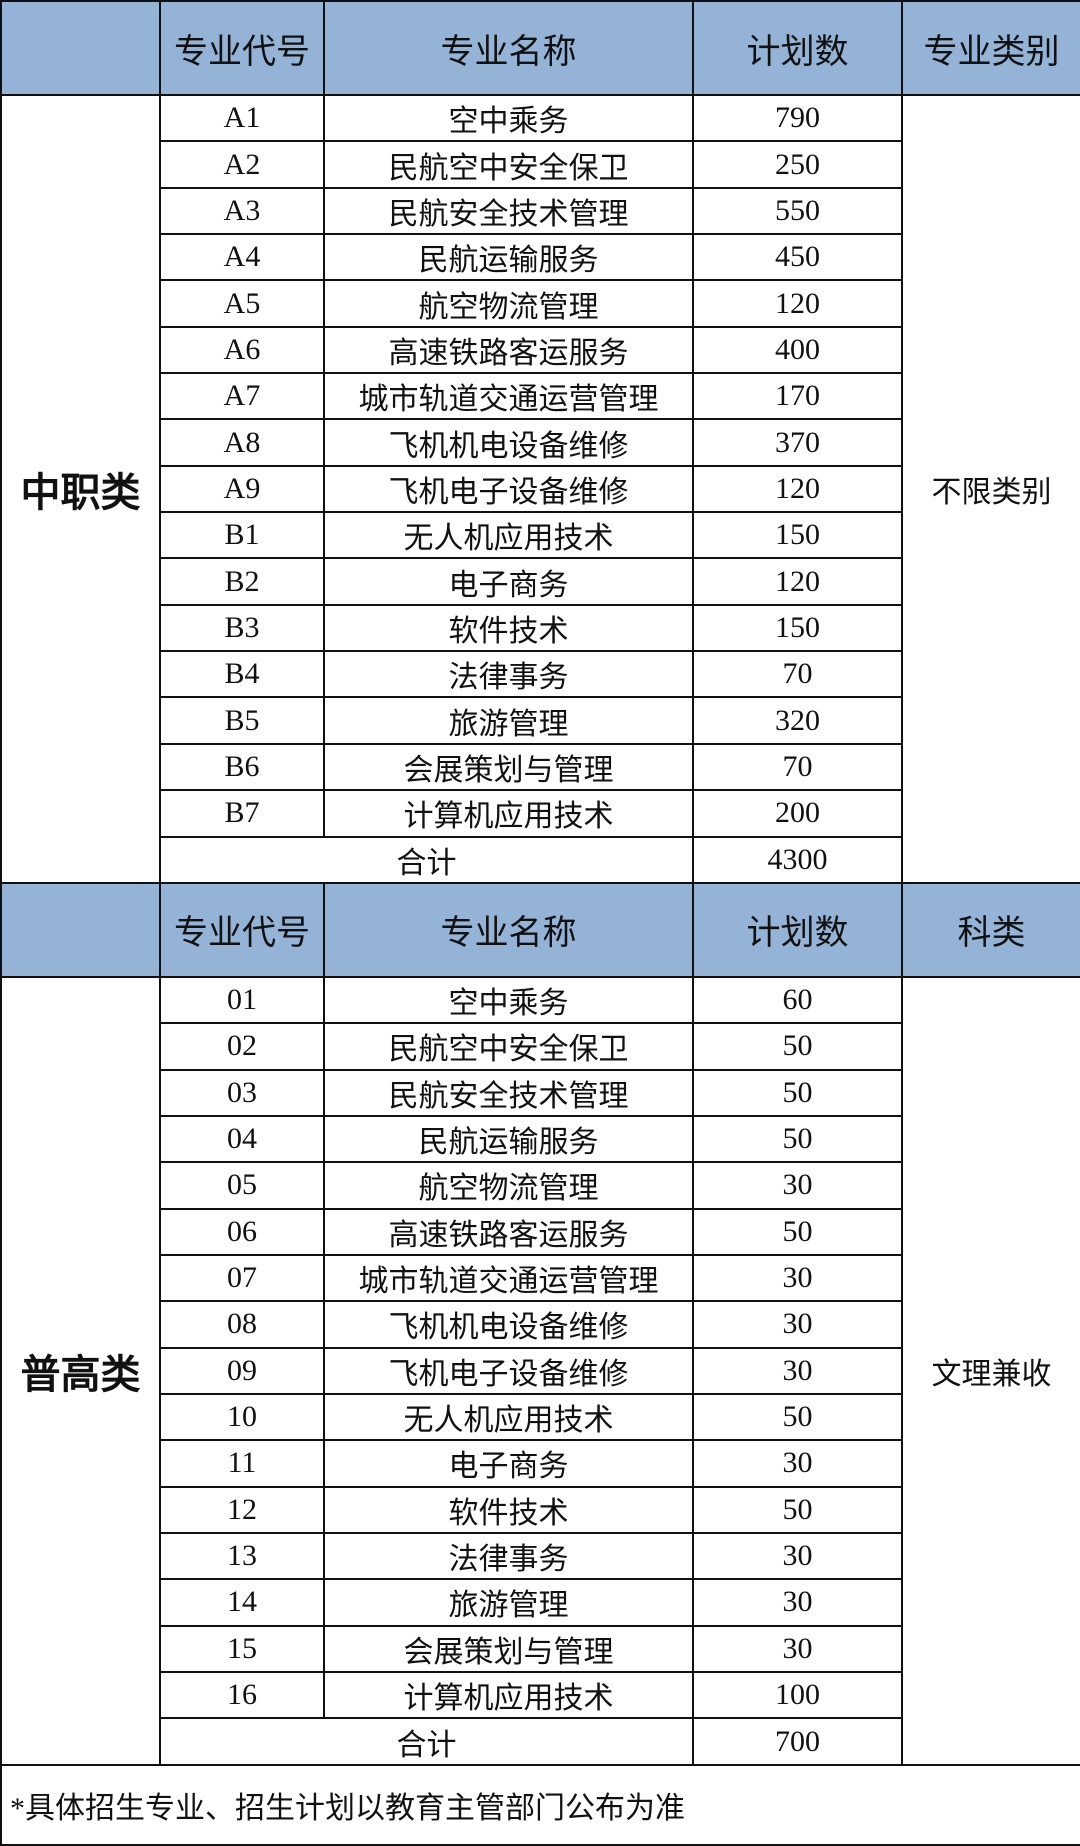 This screenshot has width=1080, height=1846. I want to click on cell: 250, so click(797, 164).